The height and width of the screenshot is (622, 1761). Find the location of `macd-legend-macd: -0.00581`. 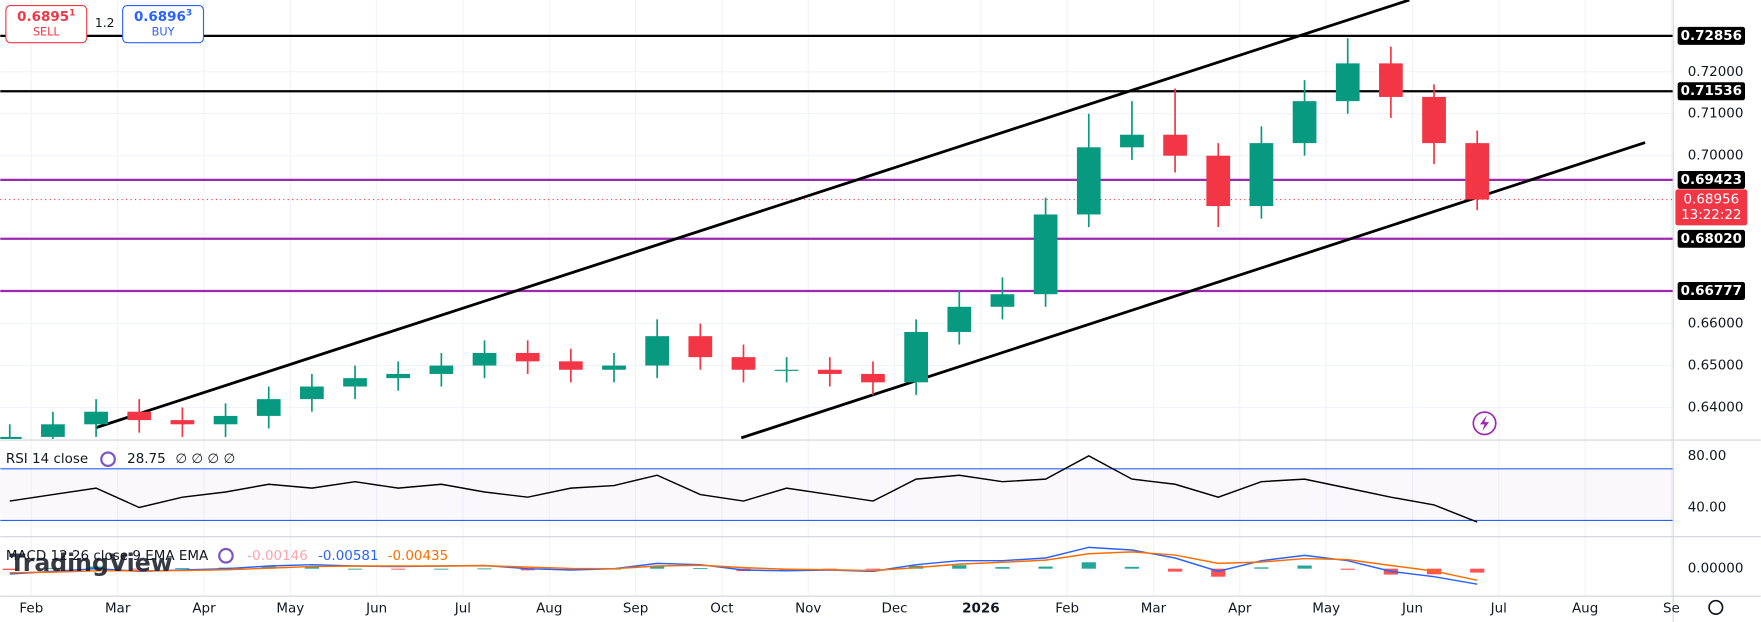

macd-legend-macd: -0.00581 is located at coordinates (348, 556).